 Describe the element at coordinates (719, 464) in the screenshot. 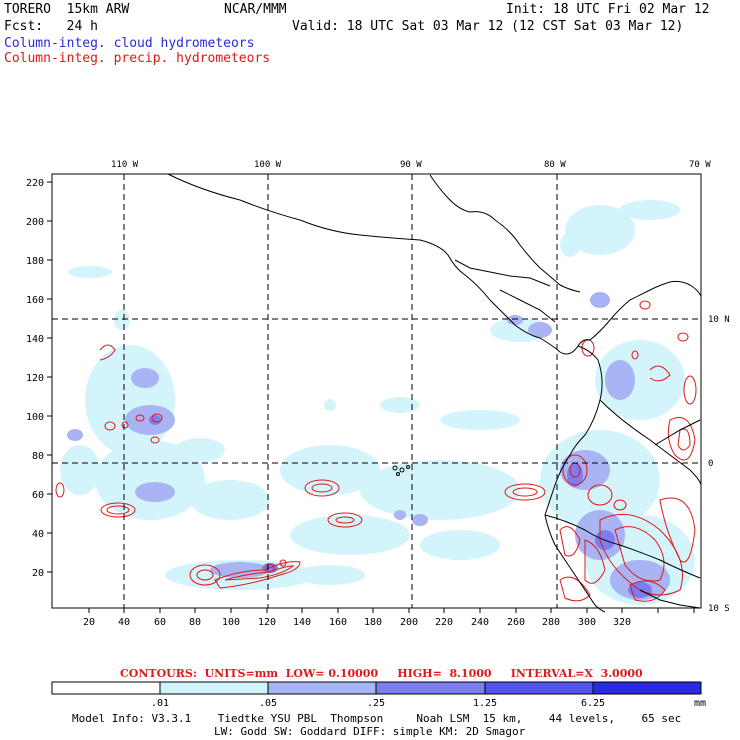

I see `lat-labels: 10 N 0 10 S` at that location.